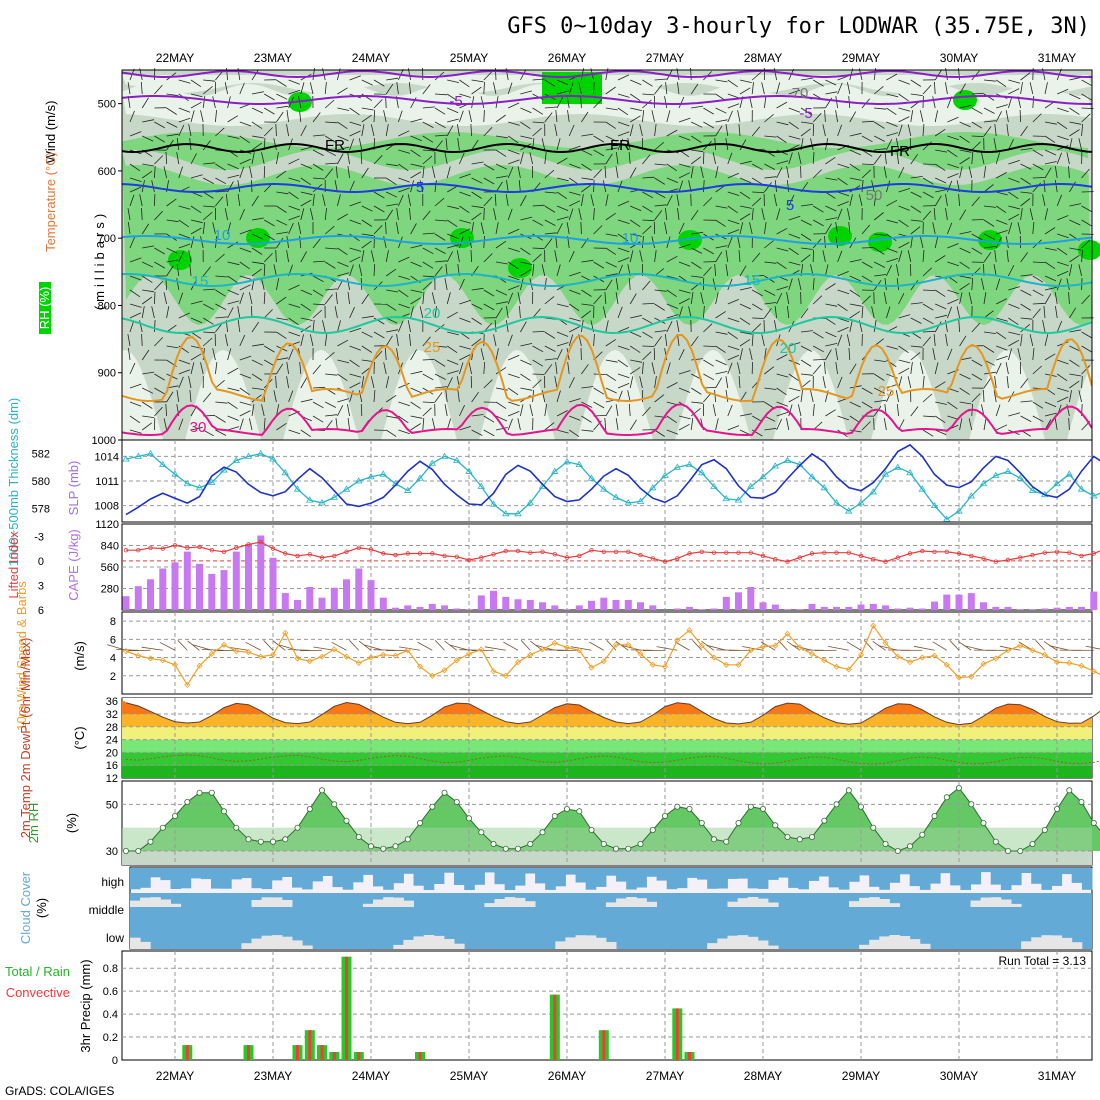 The height and width of the screenshot is (1100, 1100). Describe the element at coordinates (358, 837) in the screenshot. I see `rh2m-point` at that location.